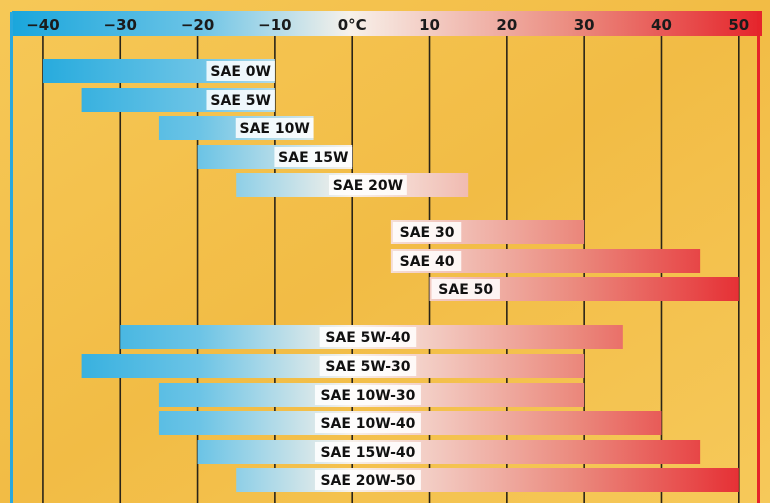 The image size is (770, 503). Describe the element at coordinates (487, 232) in the screenshot. I see `grade-bar-row: SAE 30` at that location.